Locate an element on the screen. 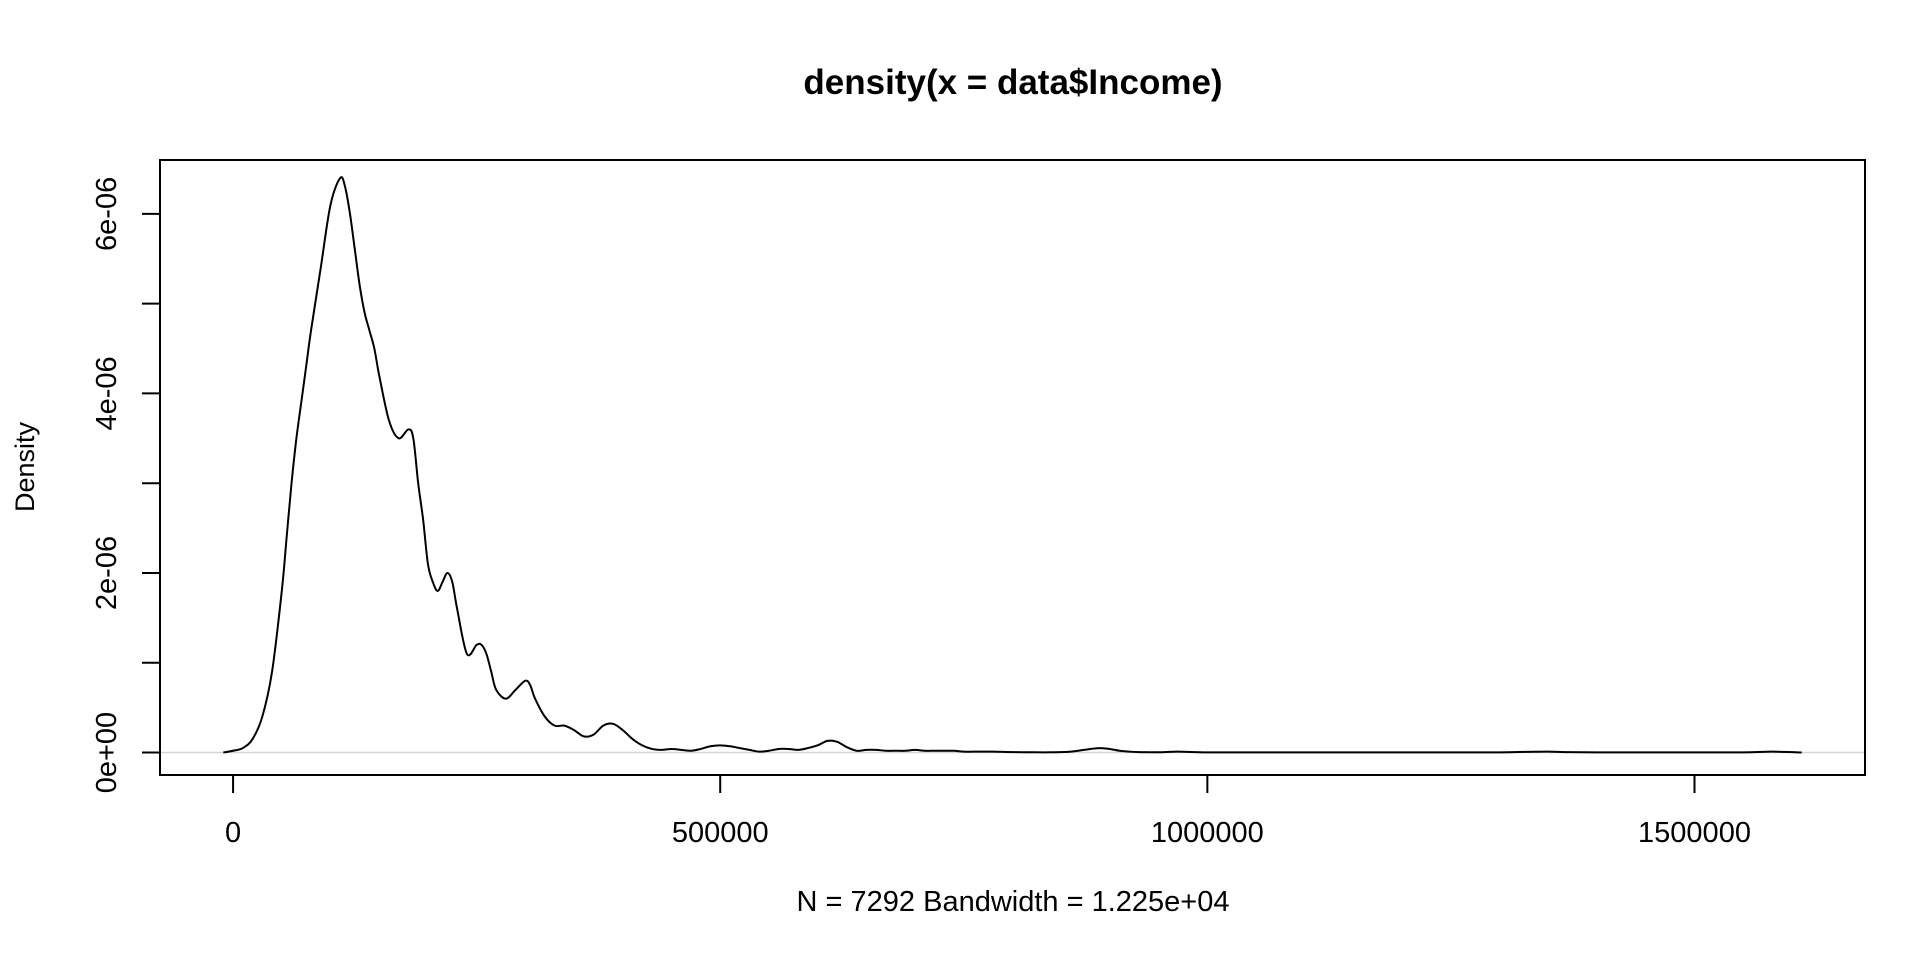 The image size is (1920, 960). y-axis-label: Density is located at coordinates (25, 466).